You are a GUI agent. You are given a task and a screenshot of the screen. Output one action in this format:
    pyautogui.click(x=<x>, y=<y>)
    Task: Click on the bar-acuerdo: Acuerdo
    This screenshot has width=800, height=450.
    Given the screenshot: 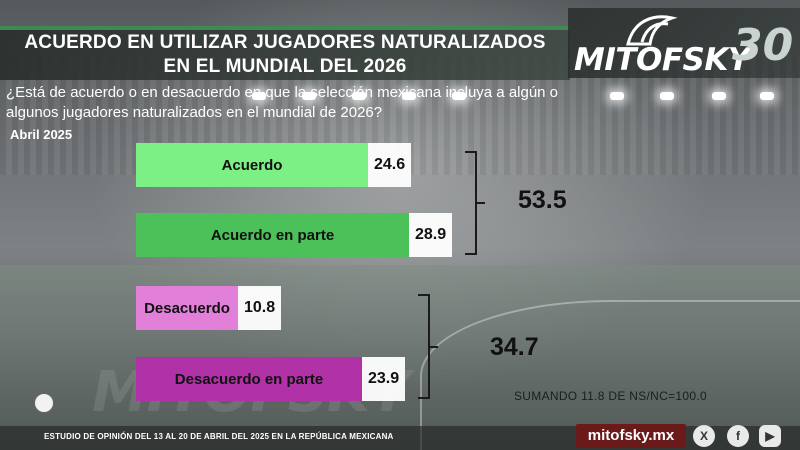 What is the action you would take?
    pyautogui.click(x=252, y=165)
    